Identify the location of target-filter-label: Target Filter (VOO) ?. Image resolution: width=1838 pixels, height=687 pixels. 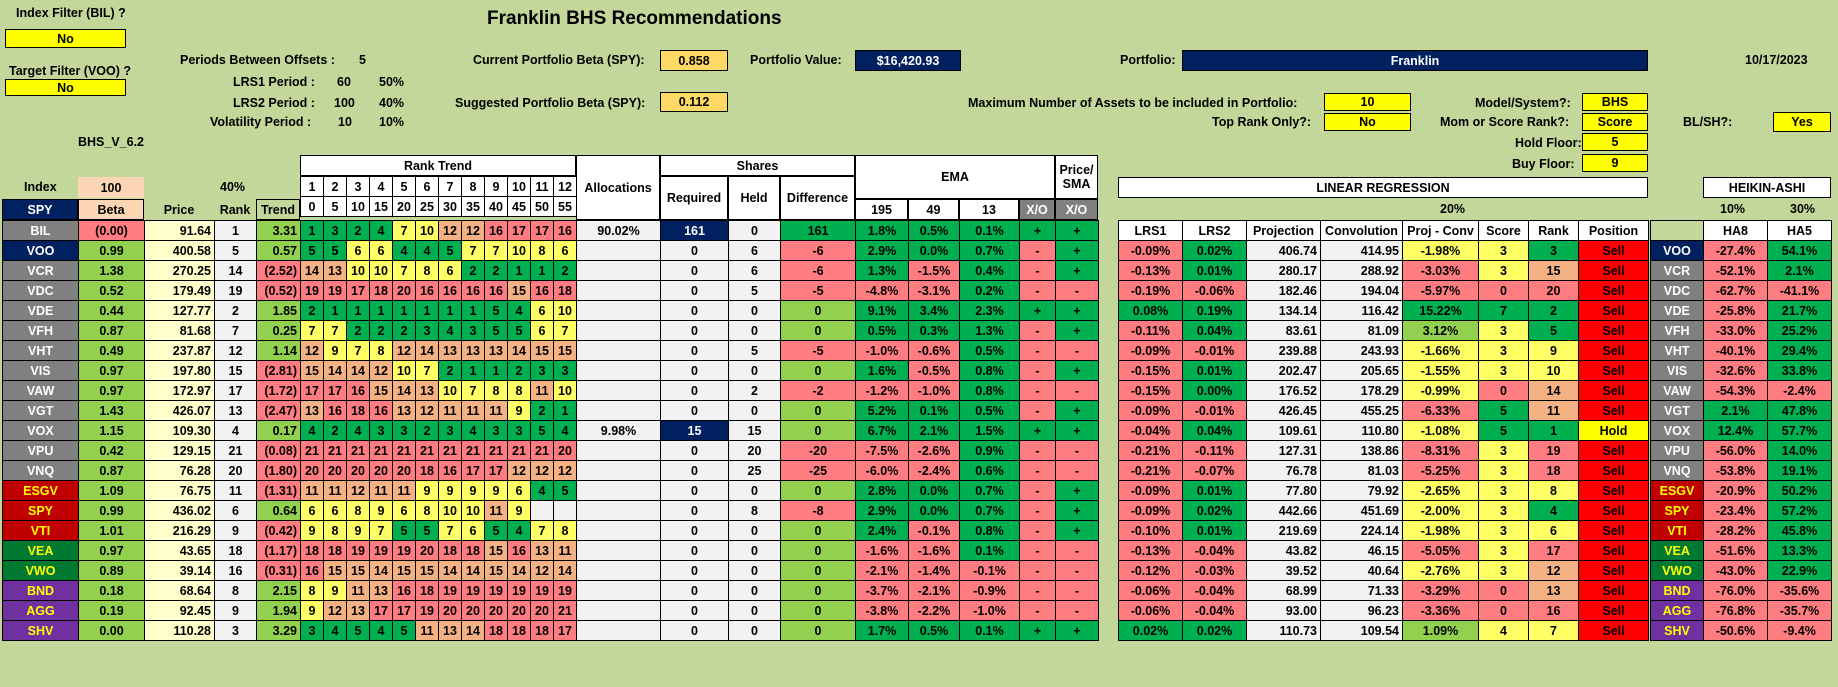
(70, 71).